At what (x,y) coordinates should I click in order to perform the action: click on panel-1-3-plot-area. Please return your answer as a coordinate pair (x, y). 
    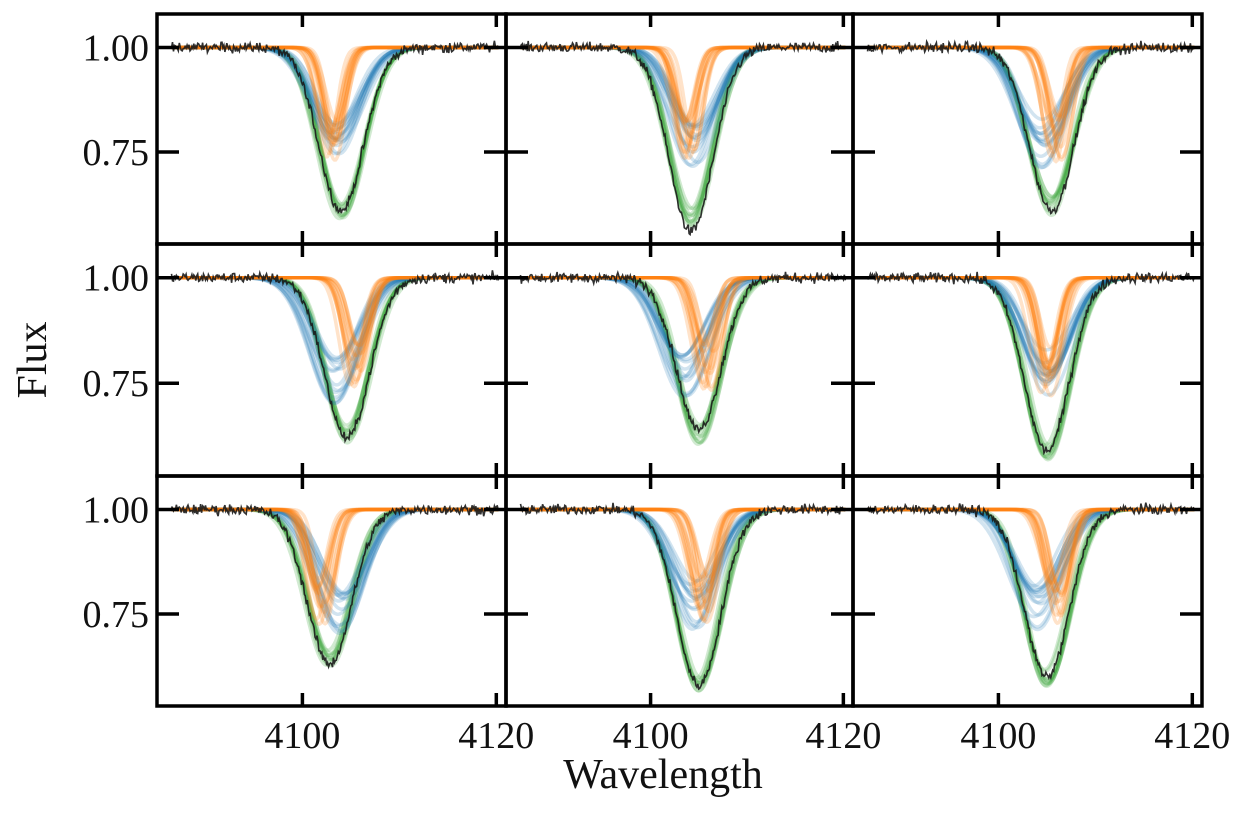
    Looking at the image, I should click on (1030, 128).